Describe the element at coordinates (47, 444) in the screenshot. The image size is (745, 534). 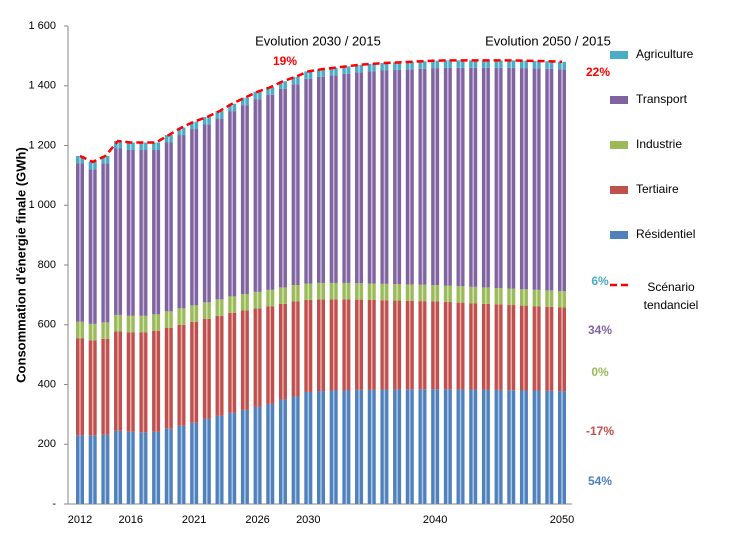
I see `y-tick-label: 200` at that location.